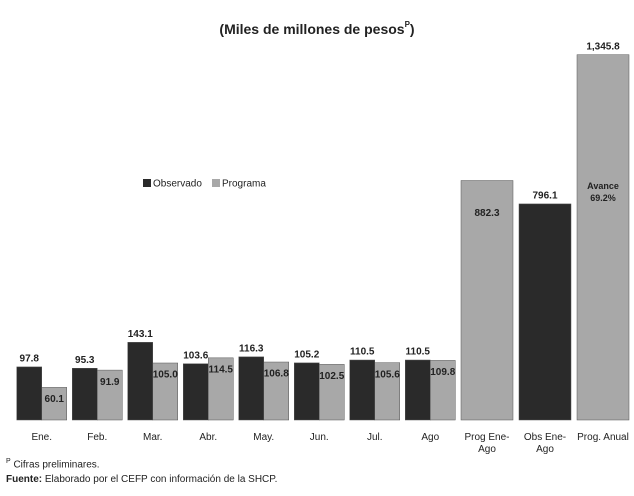 The width and height of the screenshot is (634, 496). What do you see at coordinates (55, 399) in the screenshot?
I see `value-label: 60.1` at bounding box center [55, 399].